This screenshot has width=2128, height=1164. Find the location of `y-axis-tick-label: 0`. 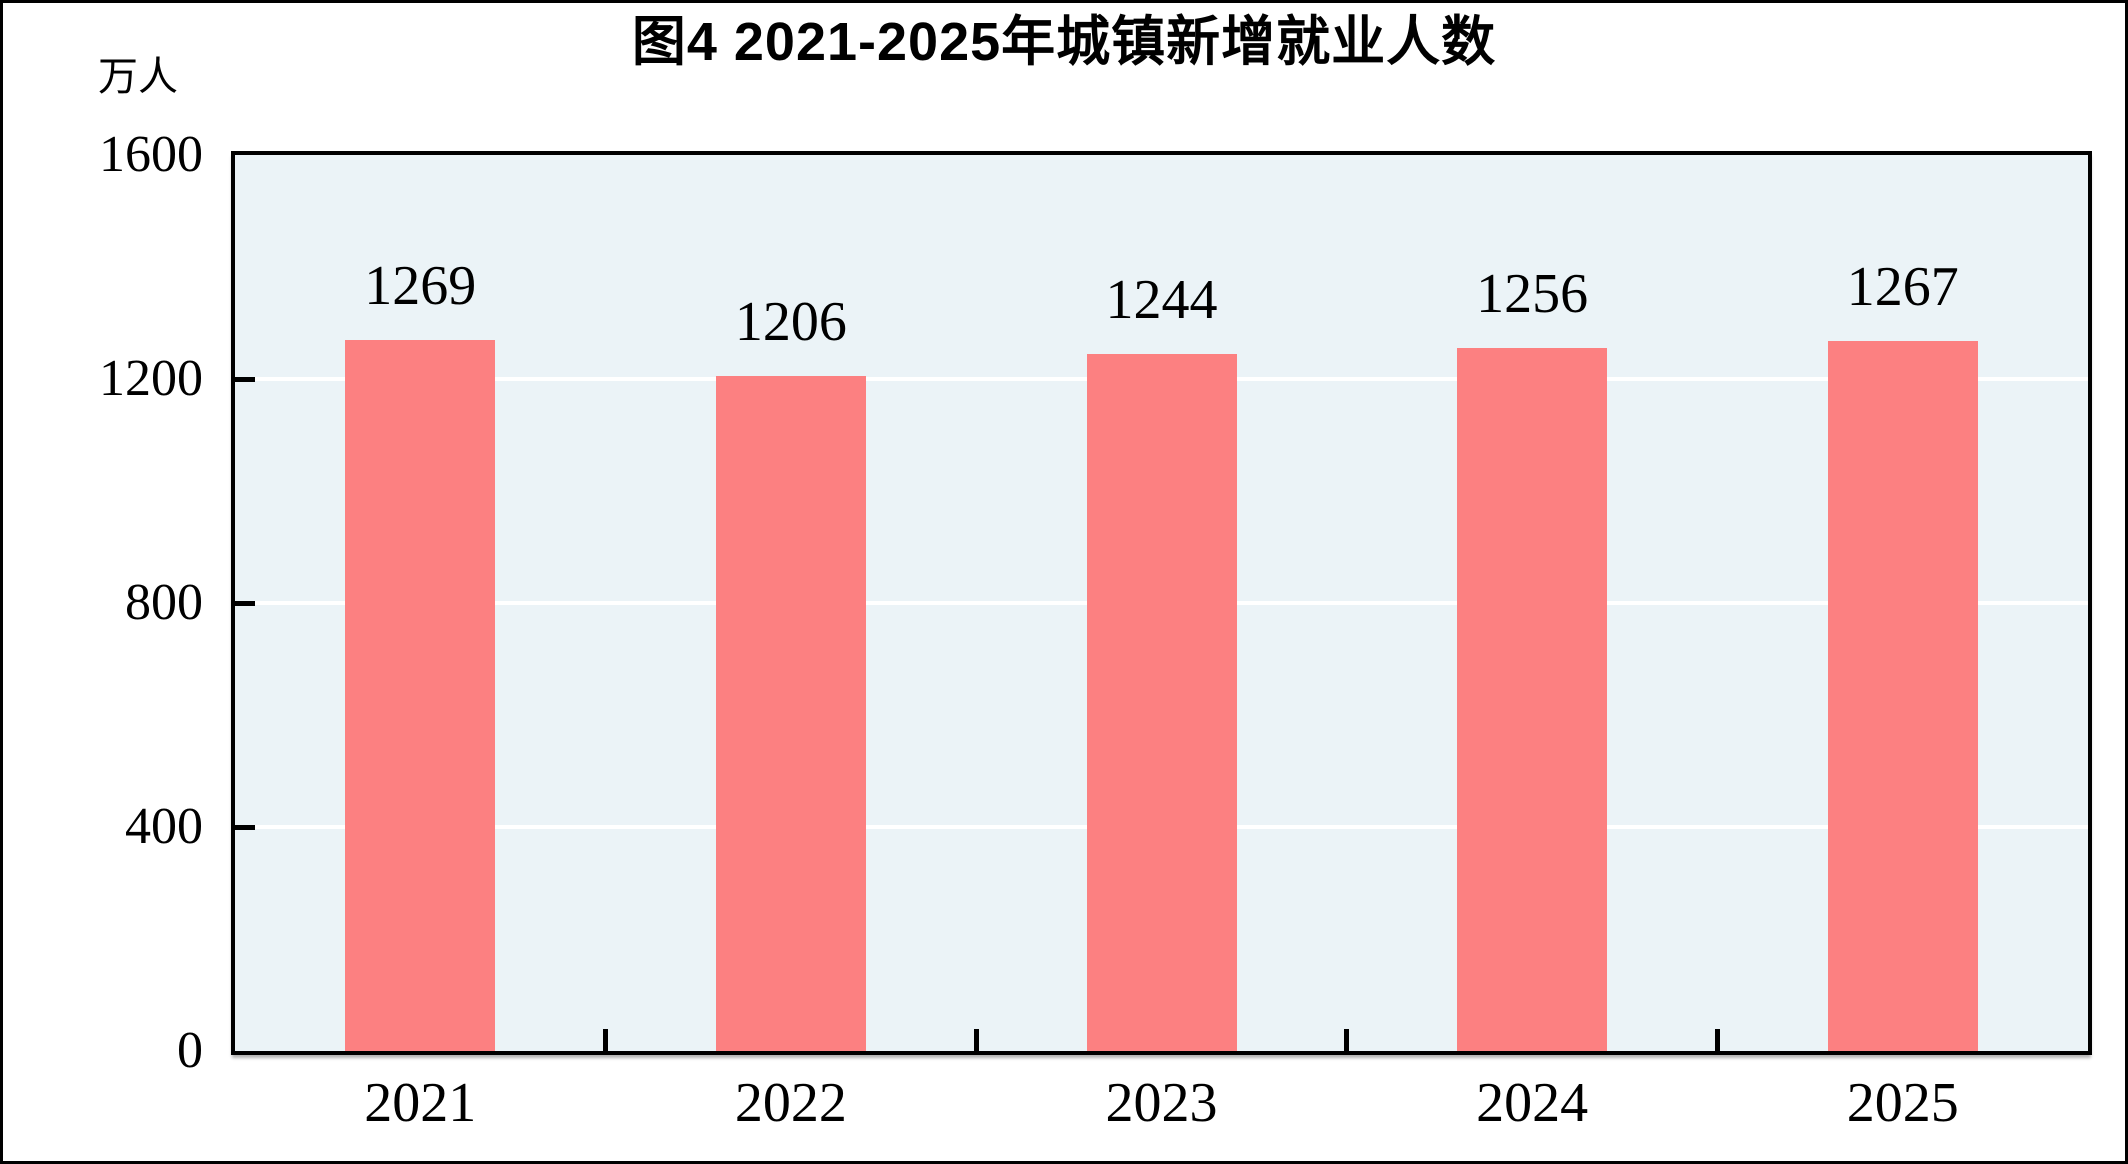

y-axis-tick-label: 0 is located at coordinates (190, 1050).